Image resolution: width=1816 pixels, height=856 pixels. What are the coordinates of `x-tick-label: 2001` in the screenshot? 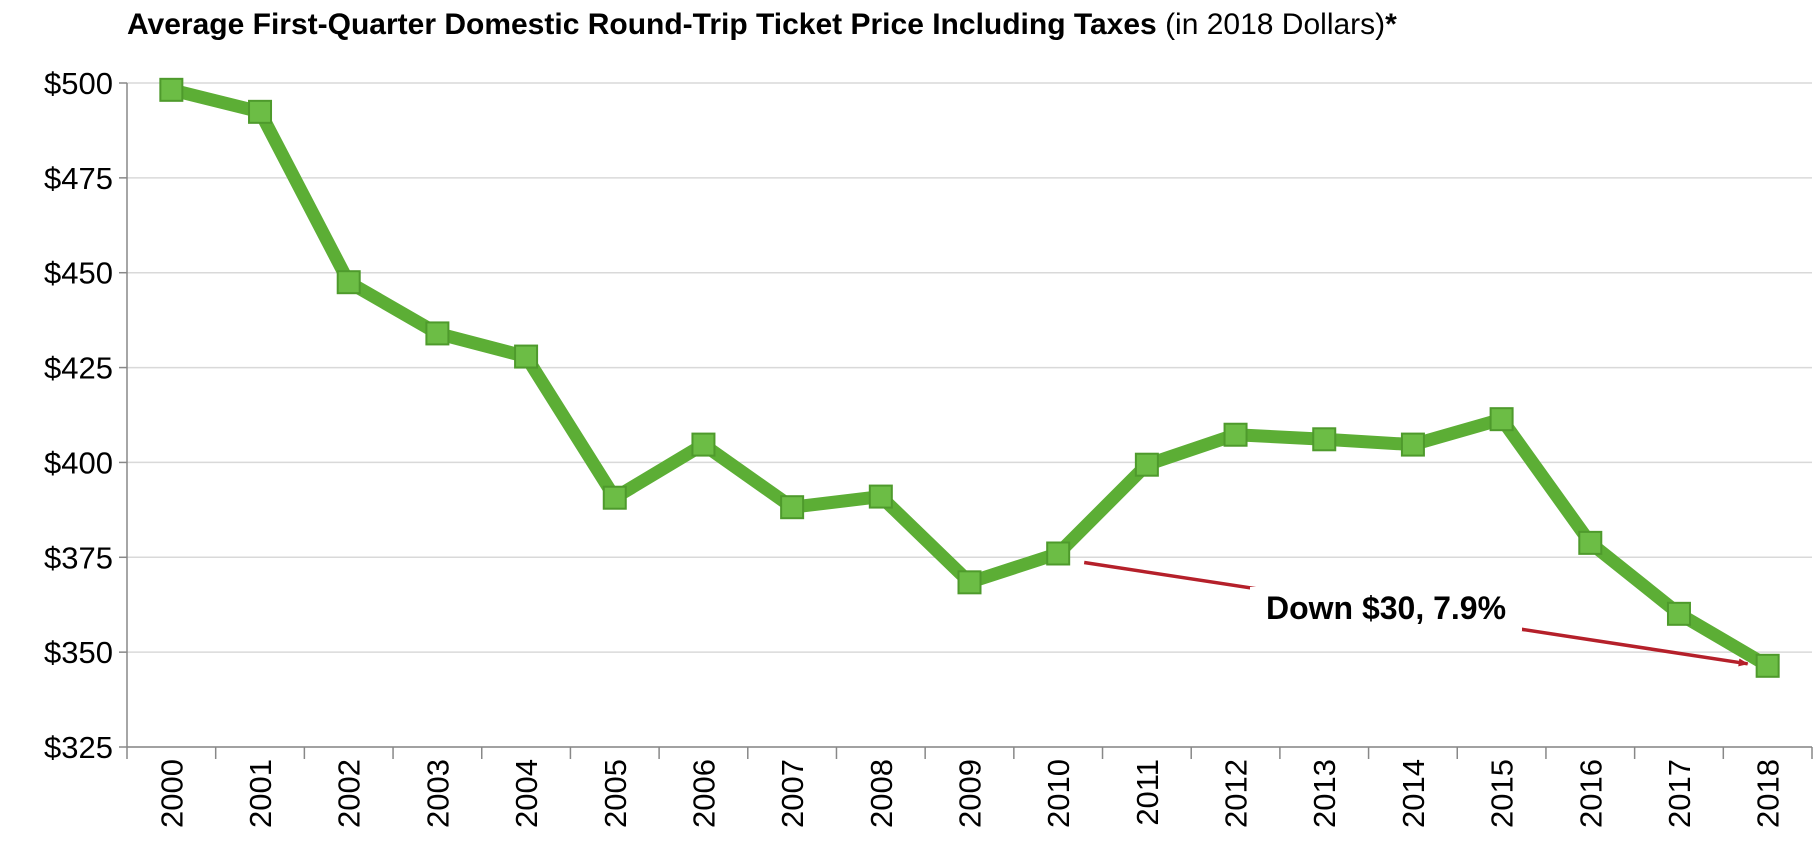 It's located at (260, 793).